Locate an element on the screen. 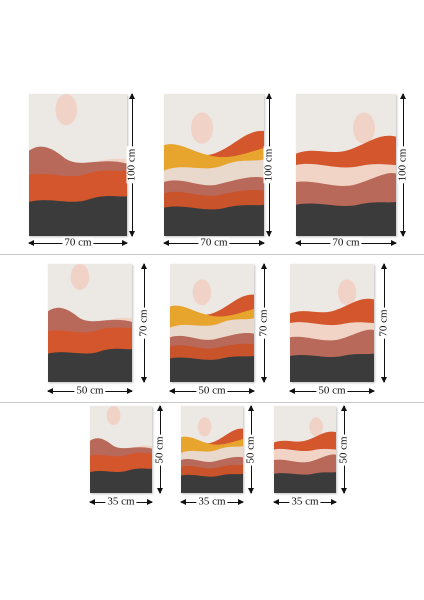 The image size is (424, 600). height-dimension-small-3: 50 cm is located at coordinates (344, 449).